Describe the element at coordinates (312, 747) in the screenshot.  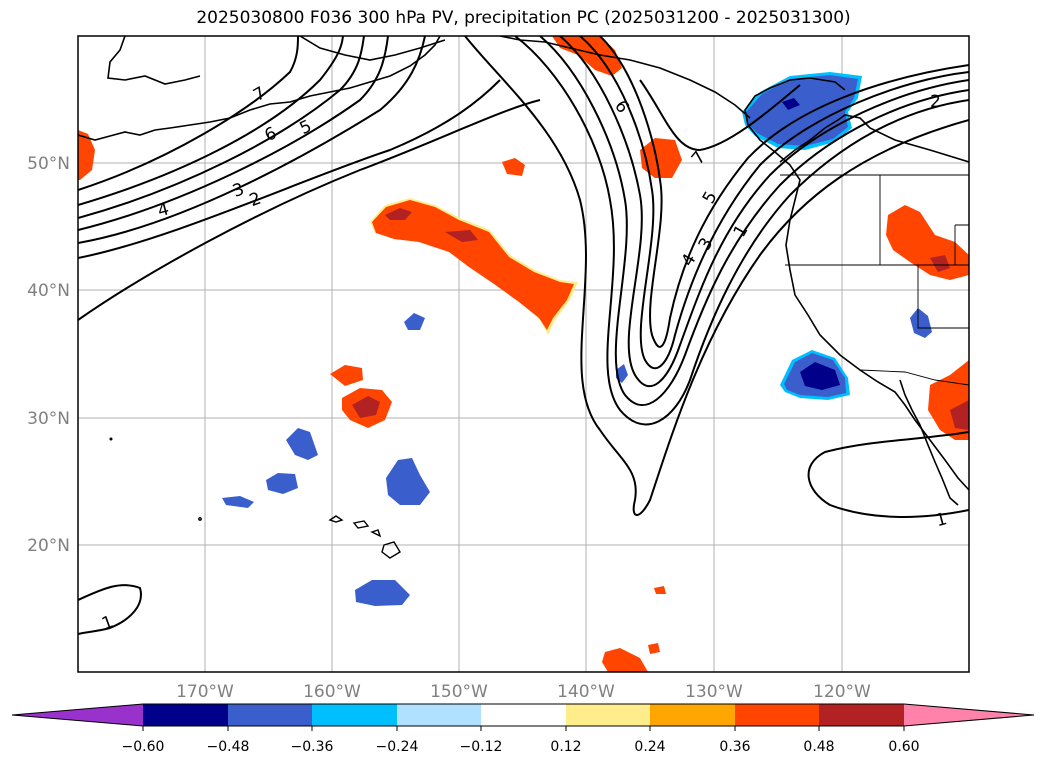
I see `colorbar-tick-label: −0.36` at that location.